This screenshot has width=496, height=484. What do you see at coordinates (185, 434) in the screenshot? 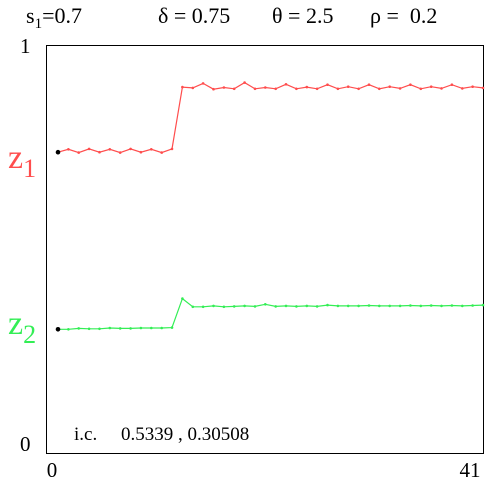
I see `initial-conditions-values: 0.5339 , 0.30508` at bounding box center [185, 434].